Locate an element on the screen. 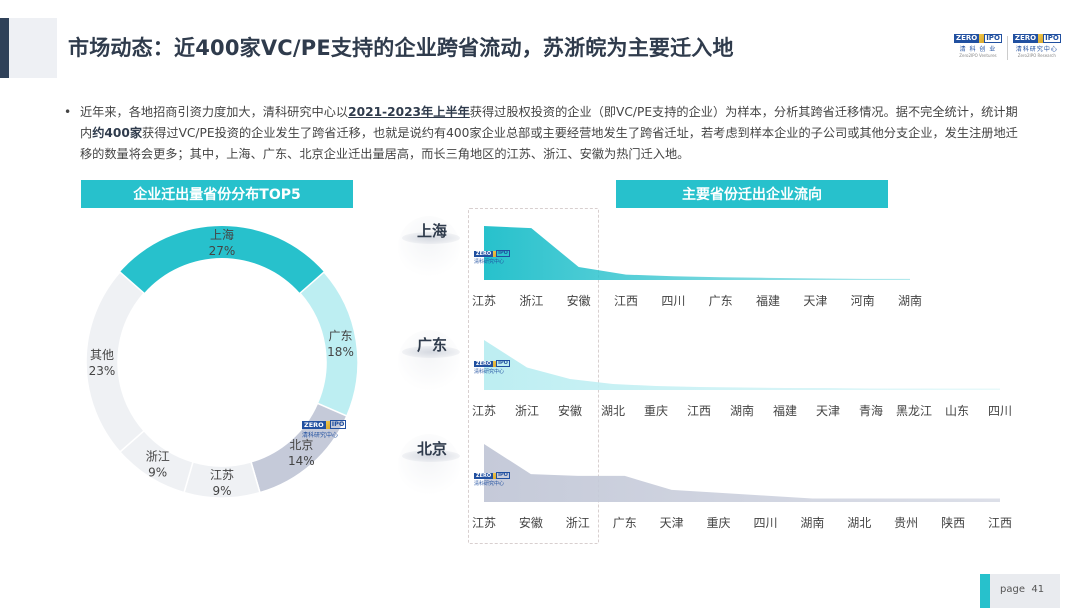 This screenshot has height=608, width=1080. zero2ipo-ventures-logo: ZERO IPO 清 科 创 业 Zero2IPO Ventures is located at coordinates (978, 46).